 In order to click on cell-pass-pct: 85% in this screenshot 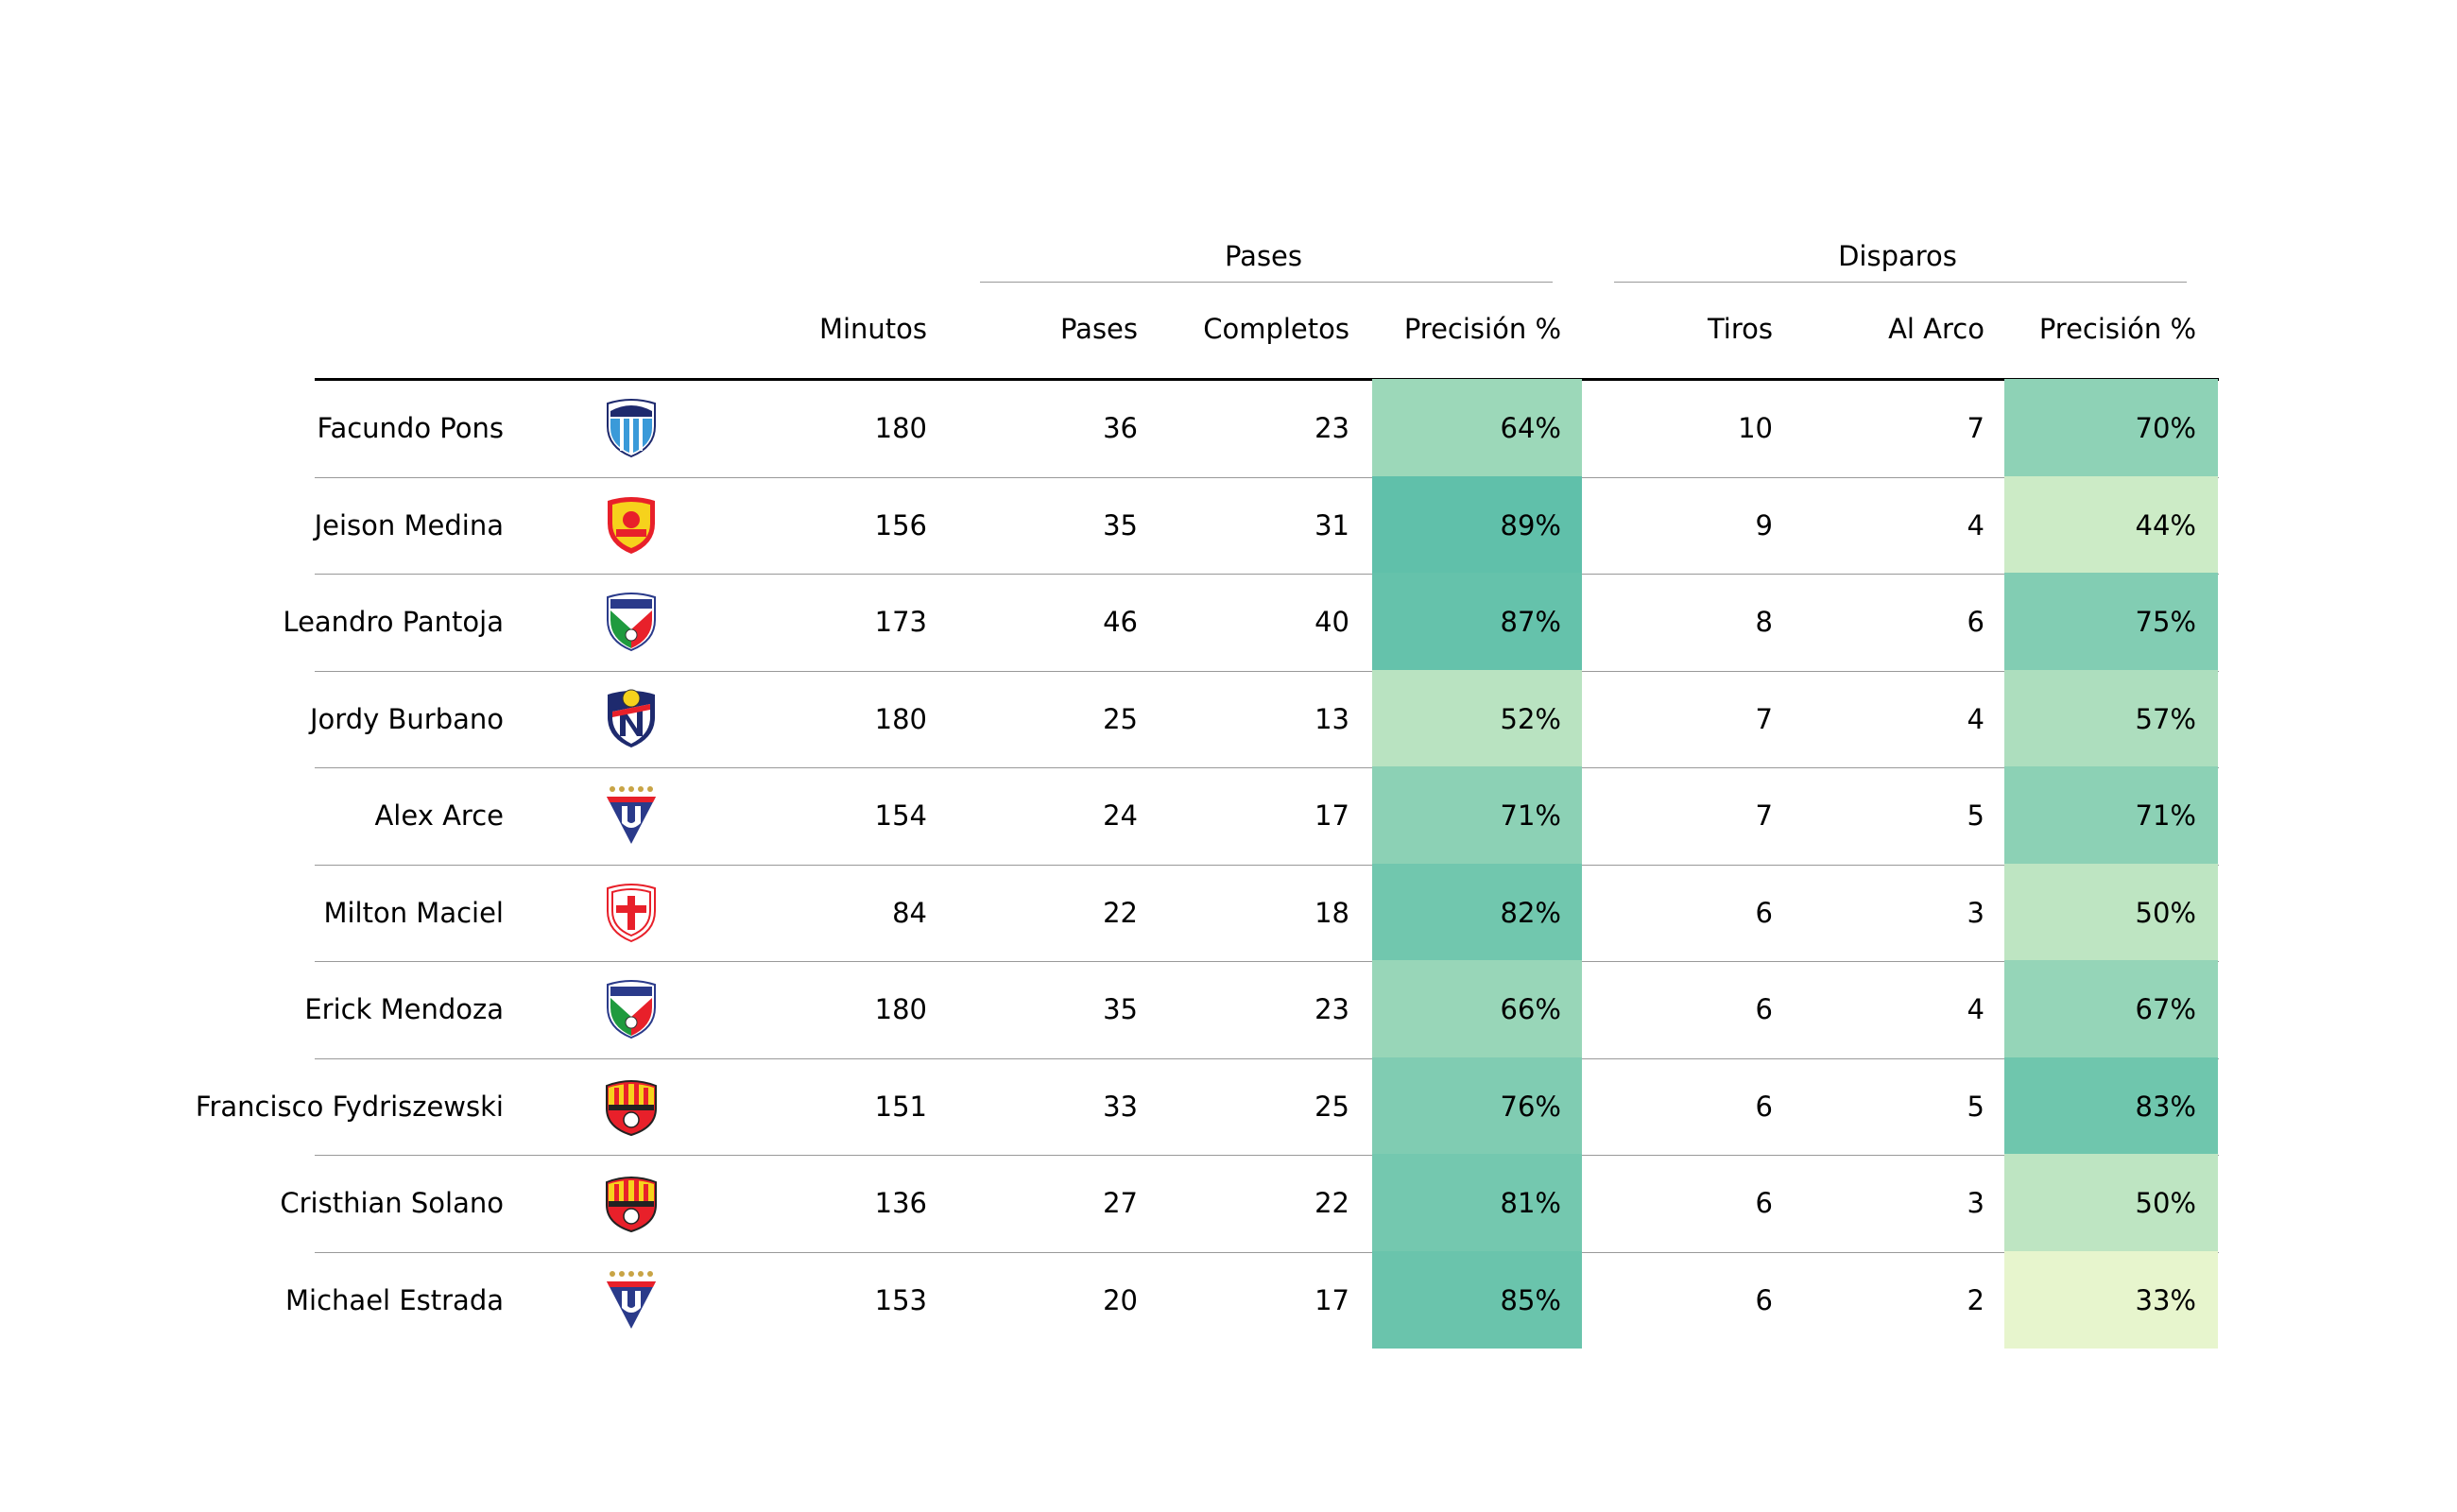, I will do `click(1530, 1299)`.